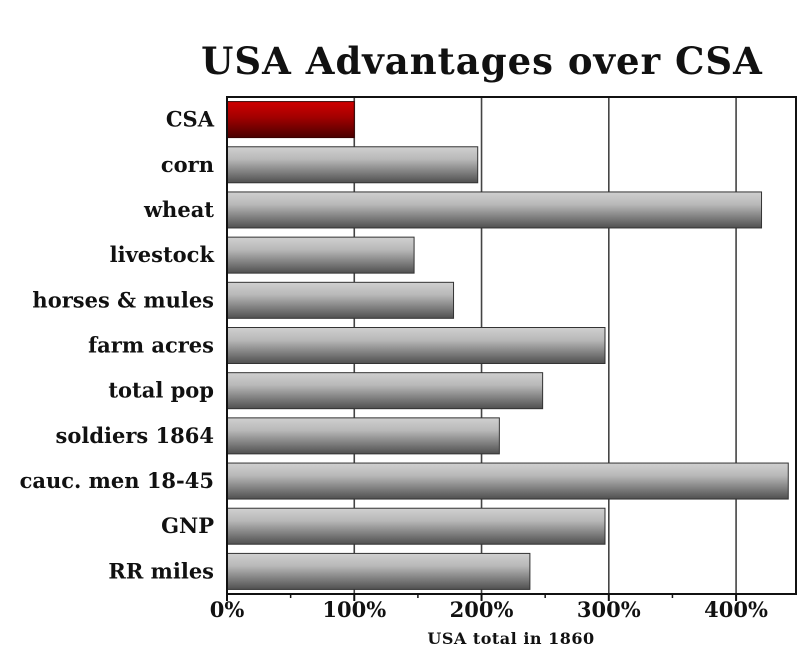 This screenshot has height=669, width=800. What do you see at coordinates (135, 435) in the screenshot?
I see `category-label-7: soldiers 1864` at bounding box center [135, 435].